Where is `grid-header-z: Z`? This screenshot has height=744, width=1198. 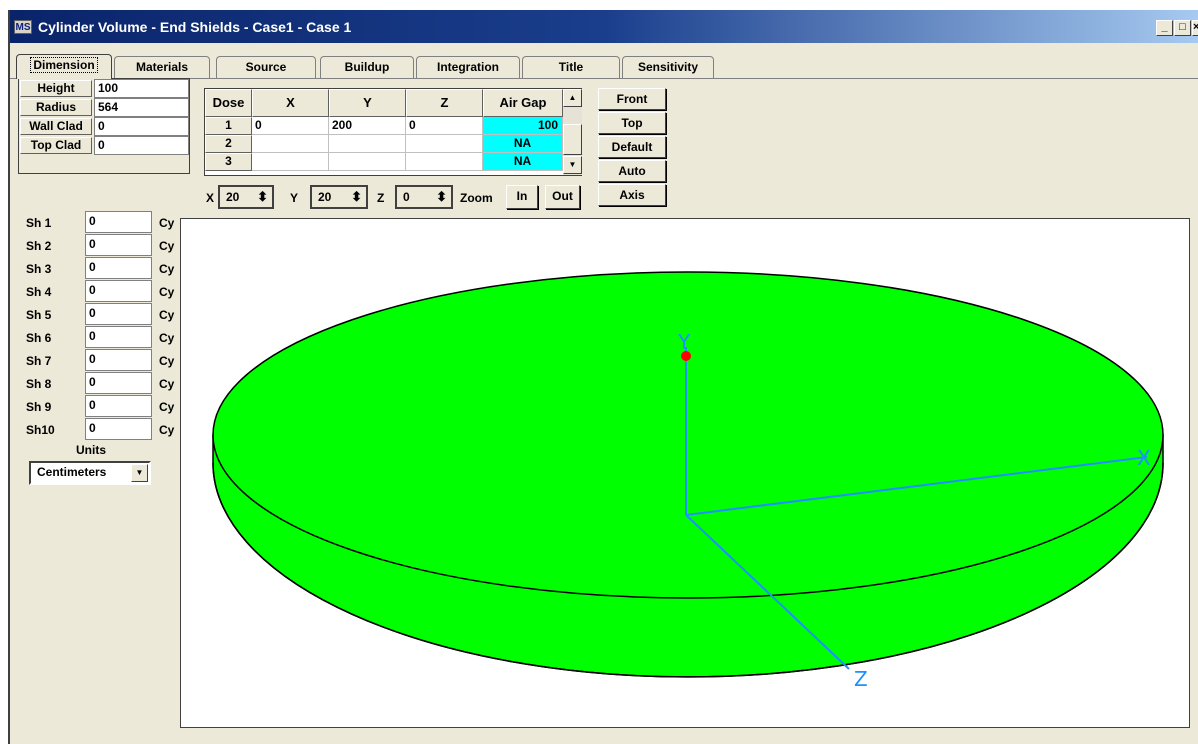 grid-header-z: Z is located at coordinates (444, 103).